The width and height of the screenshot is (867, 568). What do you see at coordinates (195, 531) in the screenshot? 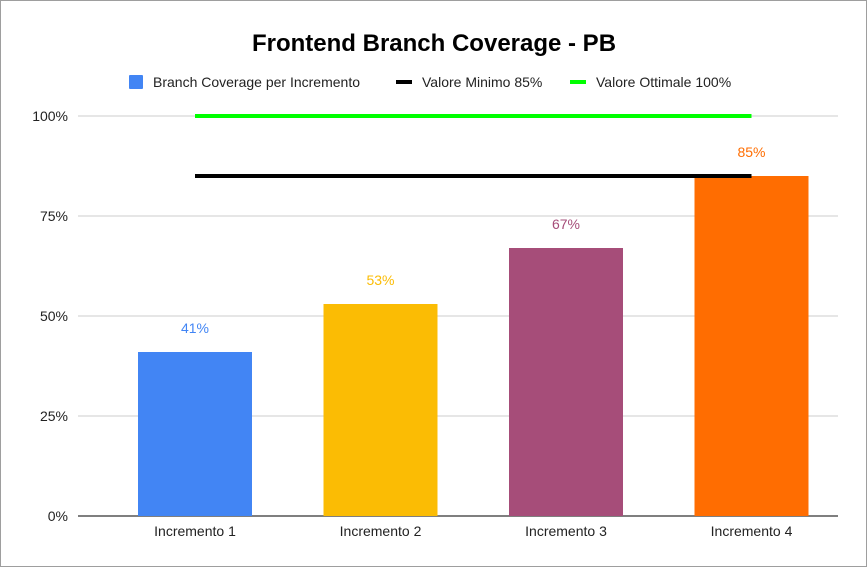
I see `x-tick-label: Incremento 1` at bounding box center [195, 531].